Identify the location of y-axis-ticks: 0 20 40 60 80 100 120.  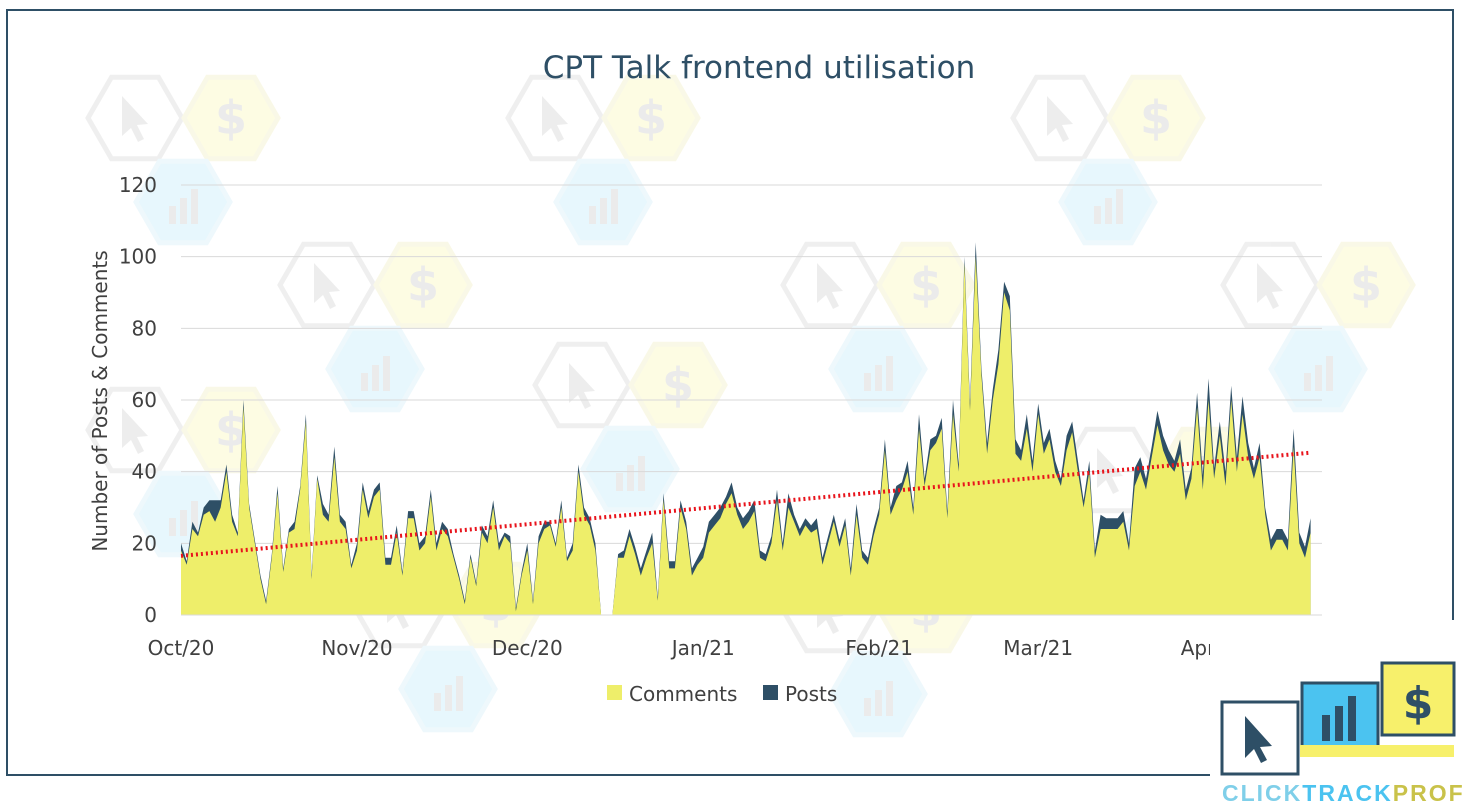
(138, 400).